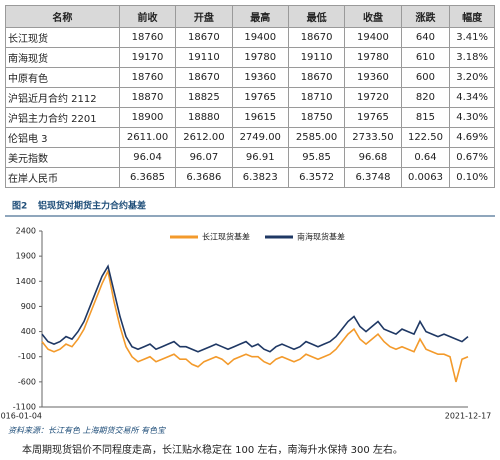 This screenshot has height=460, width=500. Describe the element at coordinates (316, 16) in the screenshot. I see `header-cell: 最低` at that location.